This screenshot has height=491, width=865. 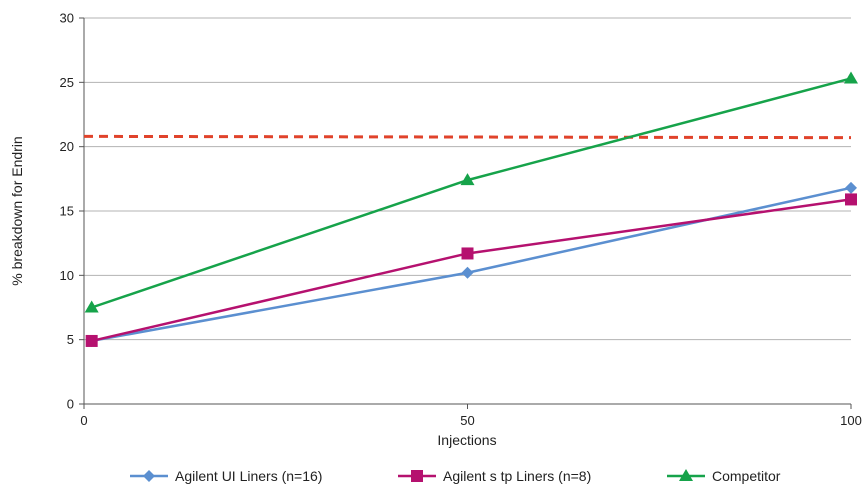 I want to click on y-axis-ticks: 0 5 10 15 20 25 30, so click(x=72, y=211).